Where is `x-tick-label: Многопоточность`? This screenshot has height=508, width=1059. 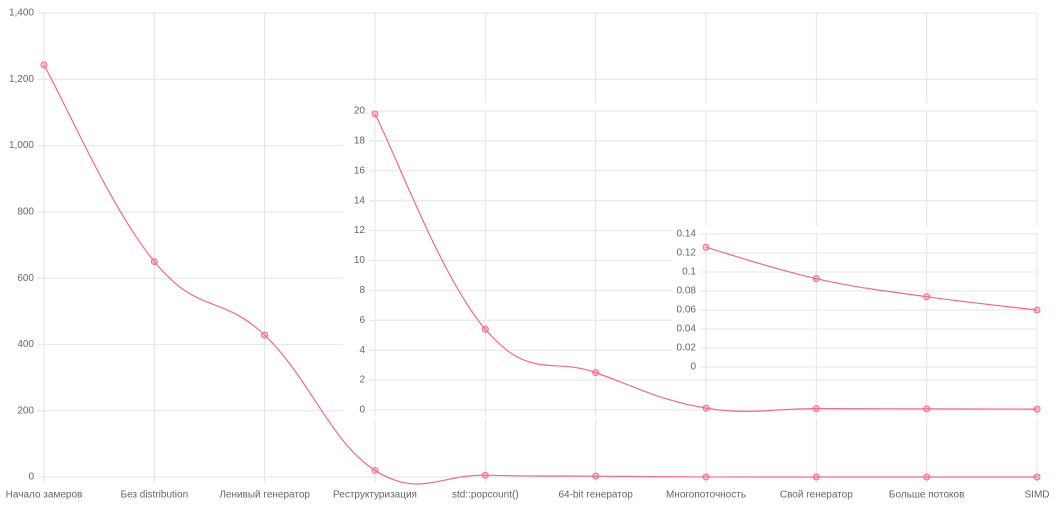 x-tick-label: Многопоточность is located at coordinates (706, 495).